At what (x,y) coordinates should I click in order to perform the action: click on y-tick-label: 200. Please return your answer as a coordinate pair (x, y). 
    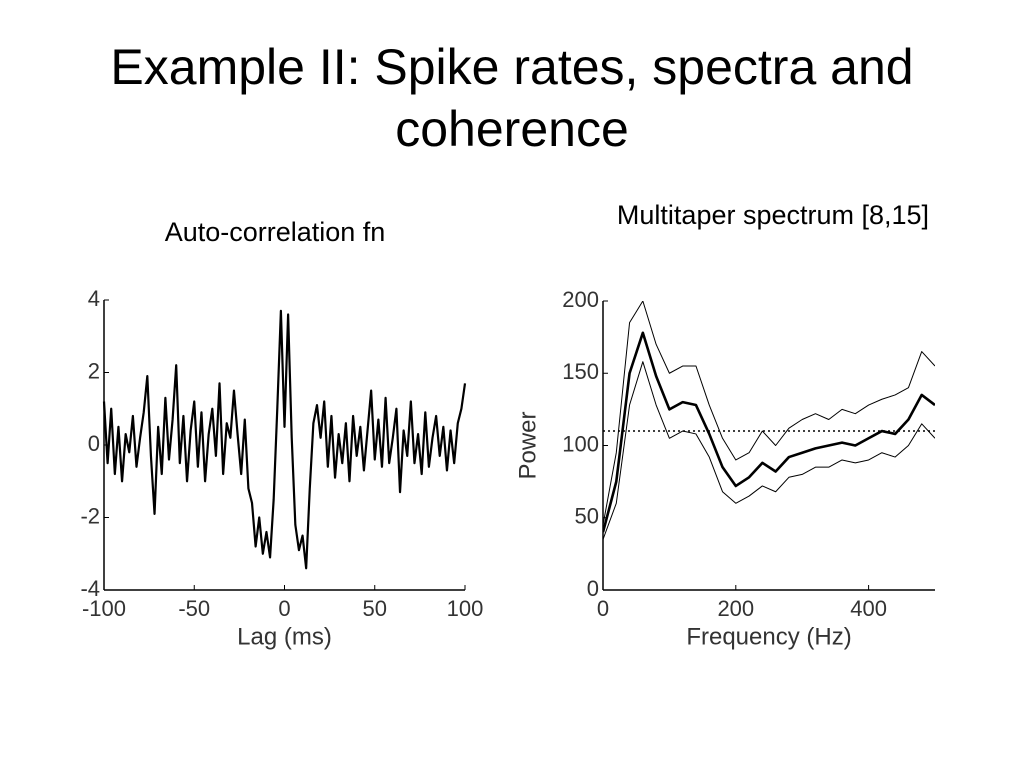
    Looking at the image, I should click on (580, 299).